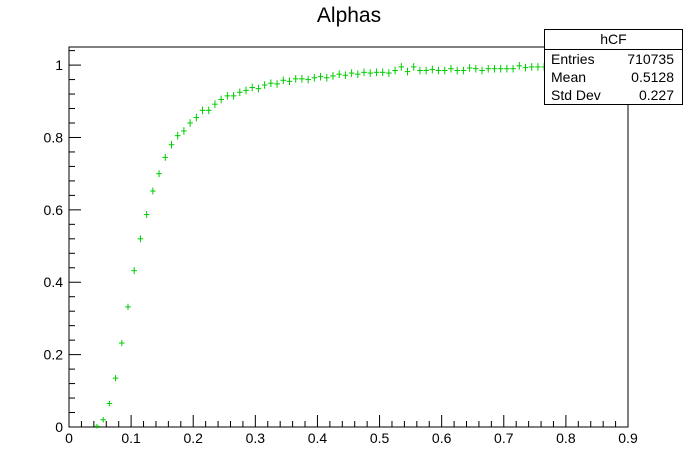 Image resolution: width=698 pixels, height=475 pixels. I want to click on x-tick-label: 0.3, so click(256, 438).